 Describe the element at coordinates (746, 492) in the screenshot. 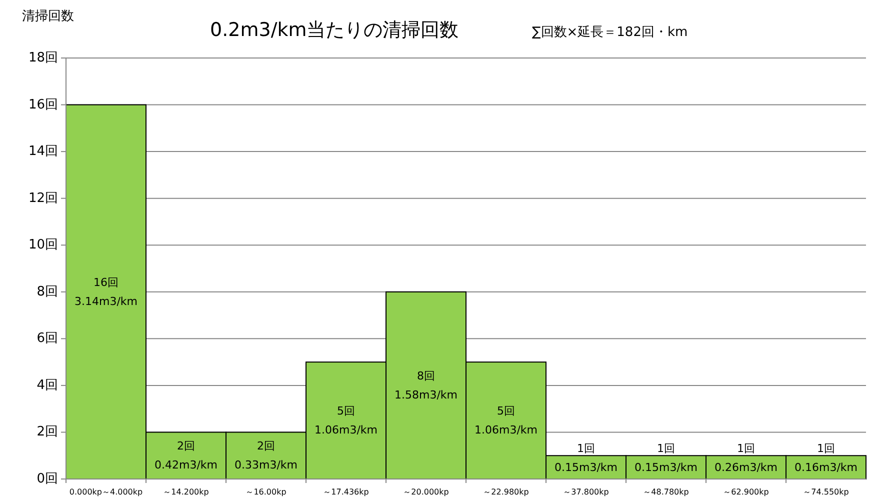

I see `x-tick-label: ～62.900kp` at that location.